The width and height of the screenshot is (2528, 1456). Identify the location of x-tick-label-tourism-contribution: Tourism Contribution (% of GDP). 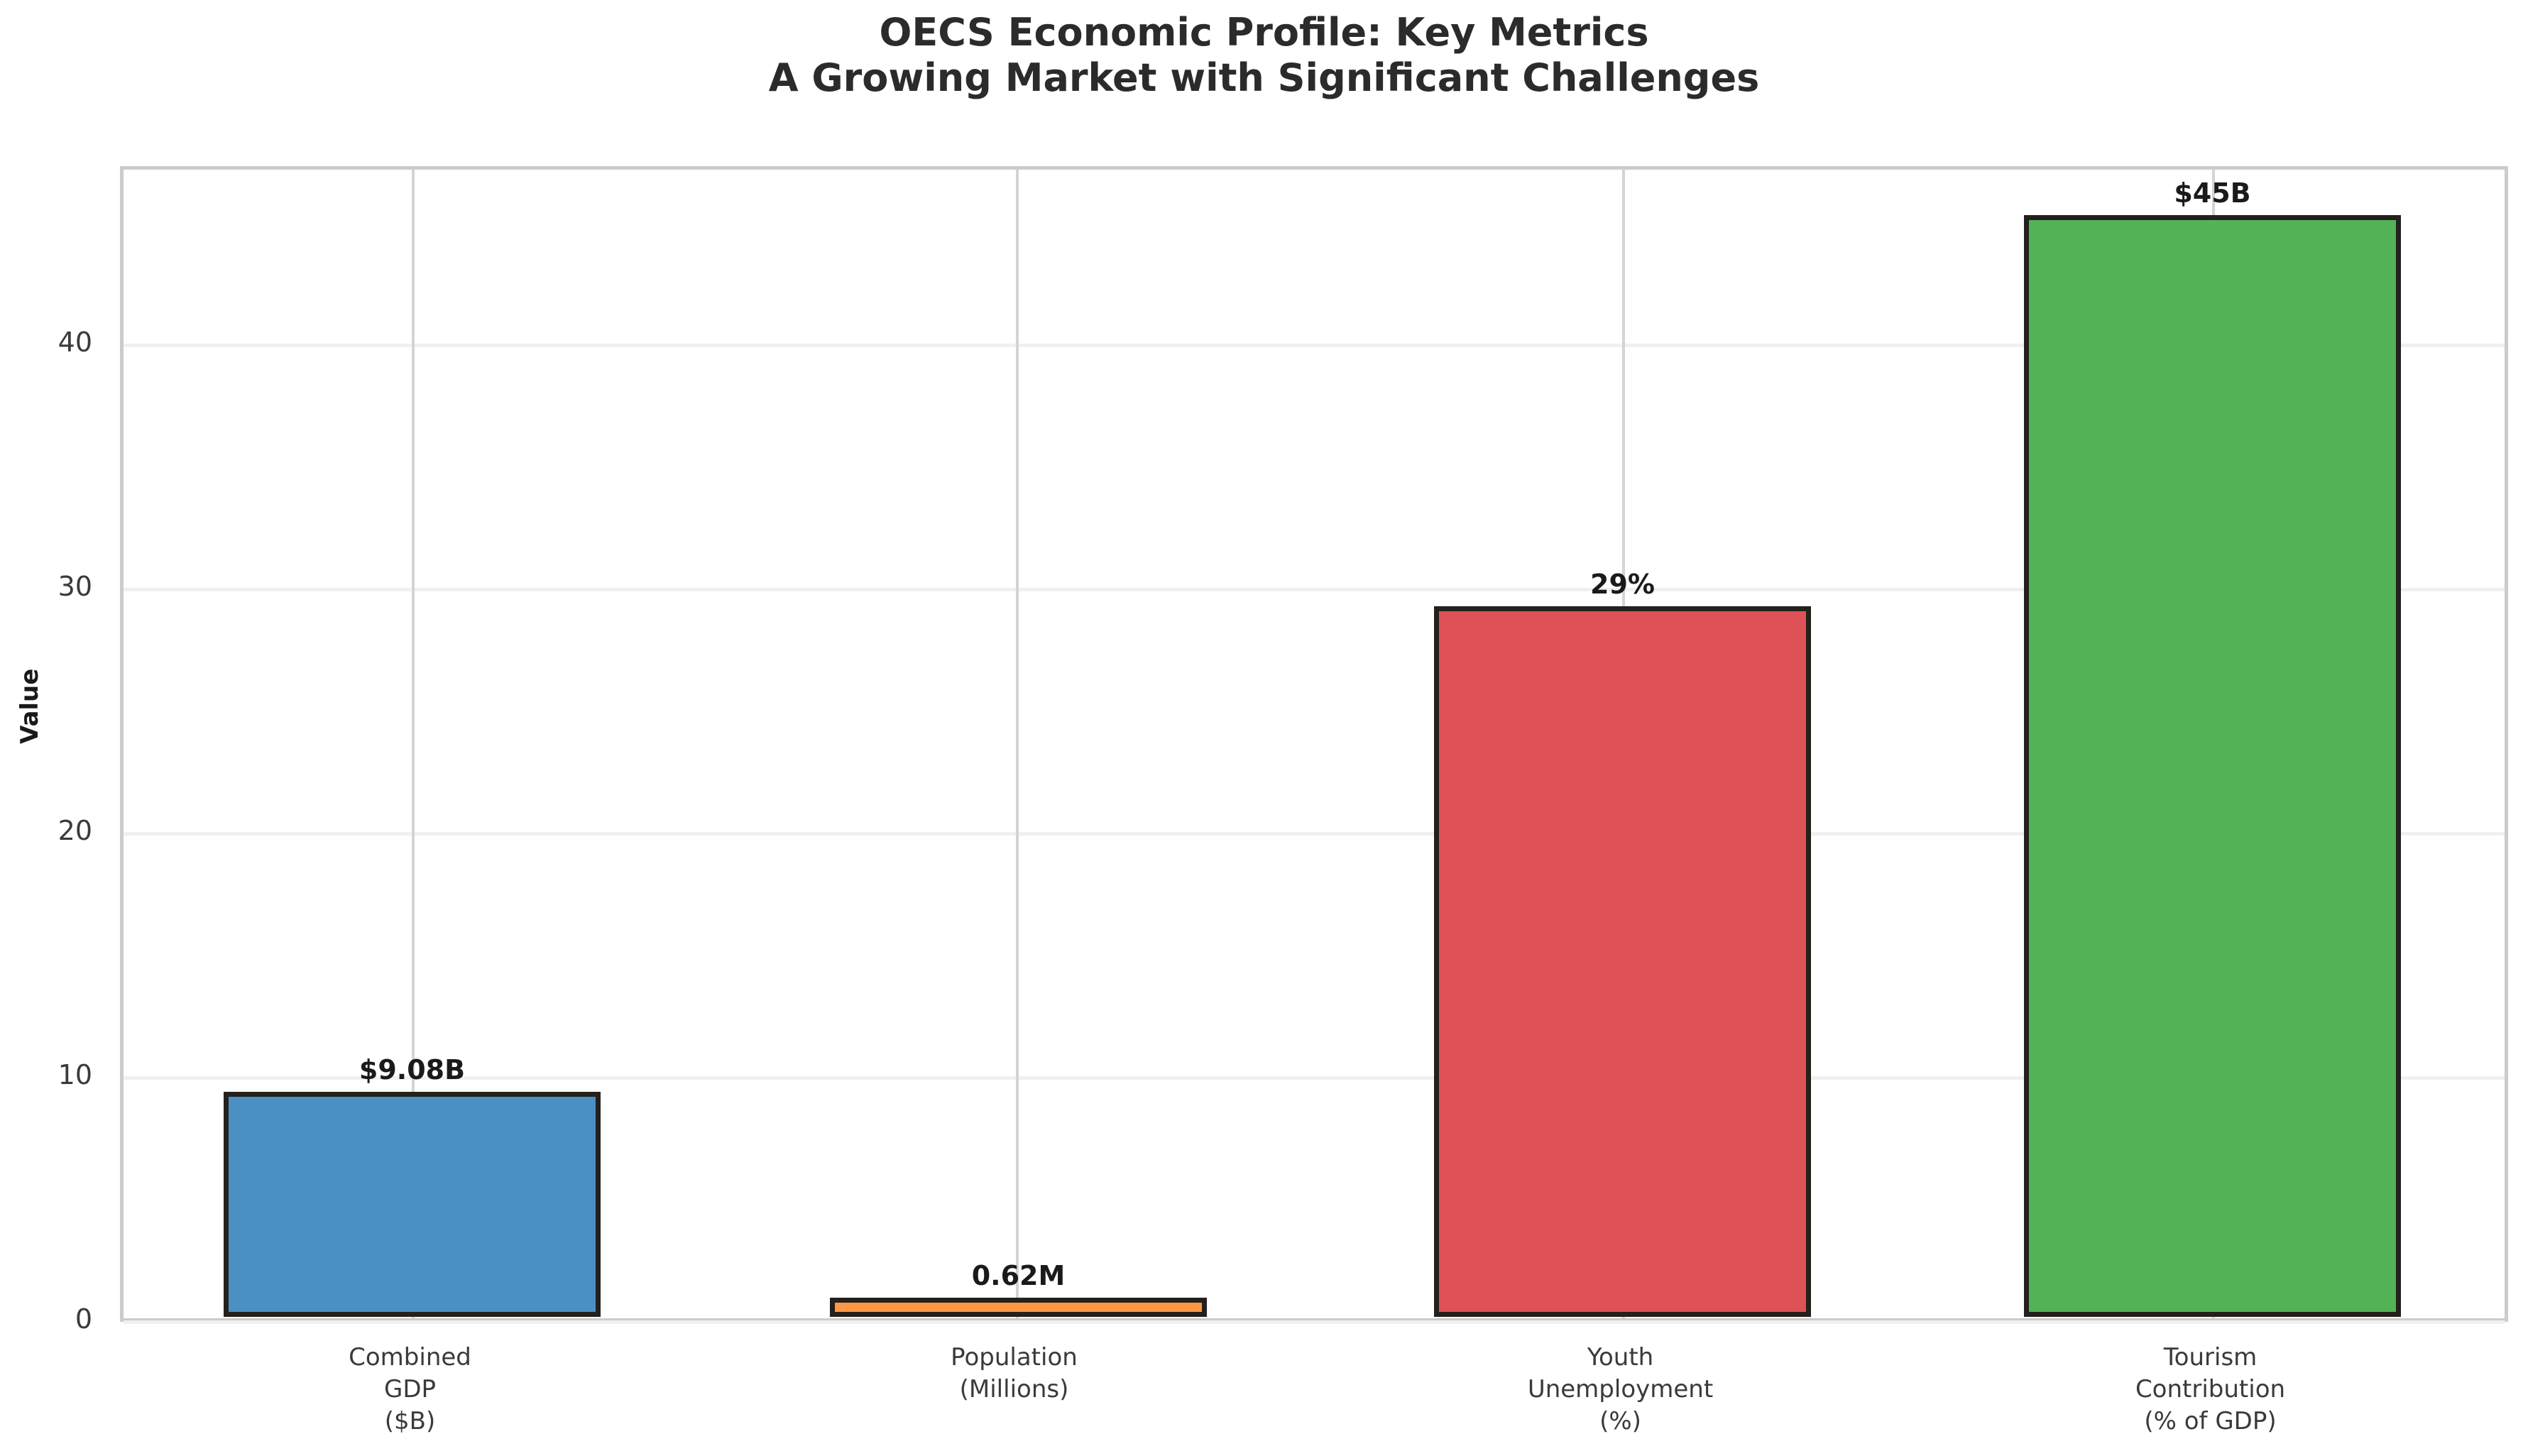
(2210, 1390).